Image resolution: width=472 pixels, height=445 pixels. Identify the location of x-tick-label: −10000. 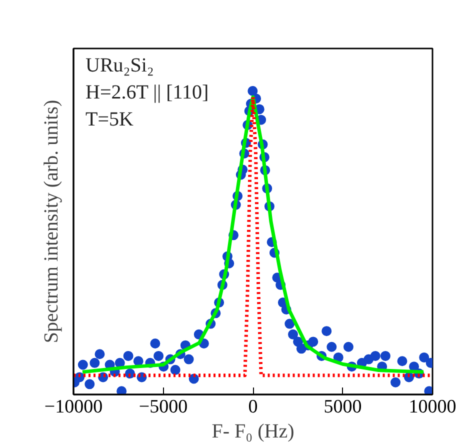
(73, 407).